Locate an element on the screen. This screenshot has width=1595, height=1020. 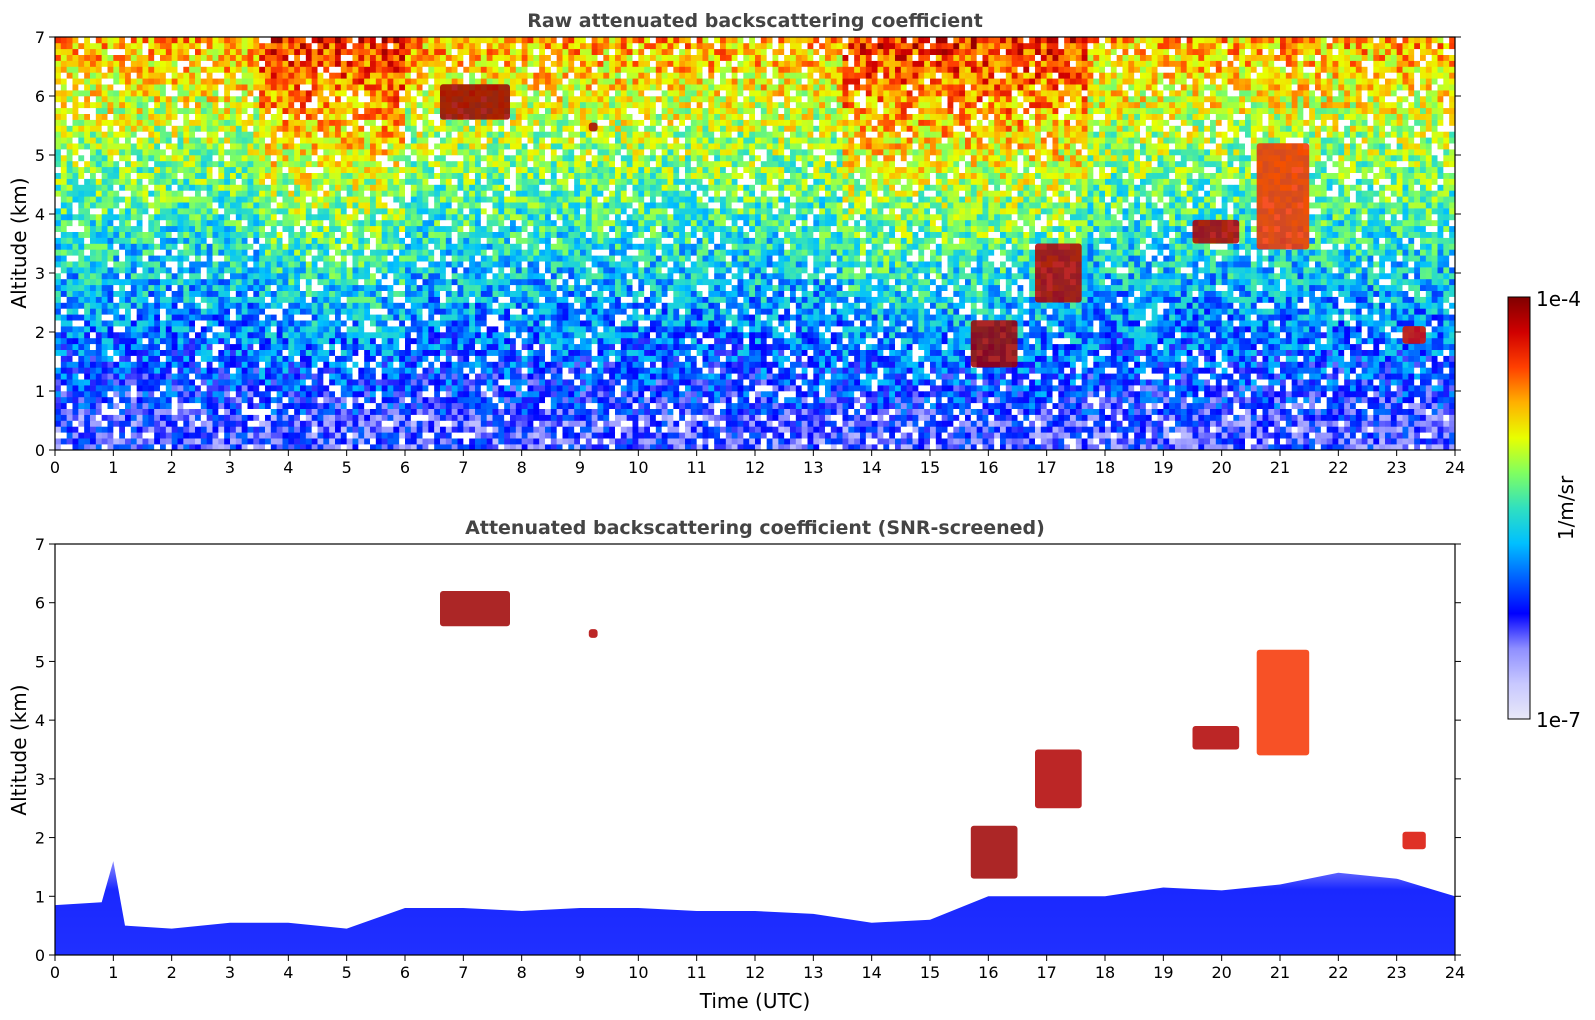
boundary-layer-region is located at coordinates (755, 908).